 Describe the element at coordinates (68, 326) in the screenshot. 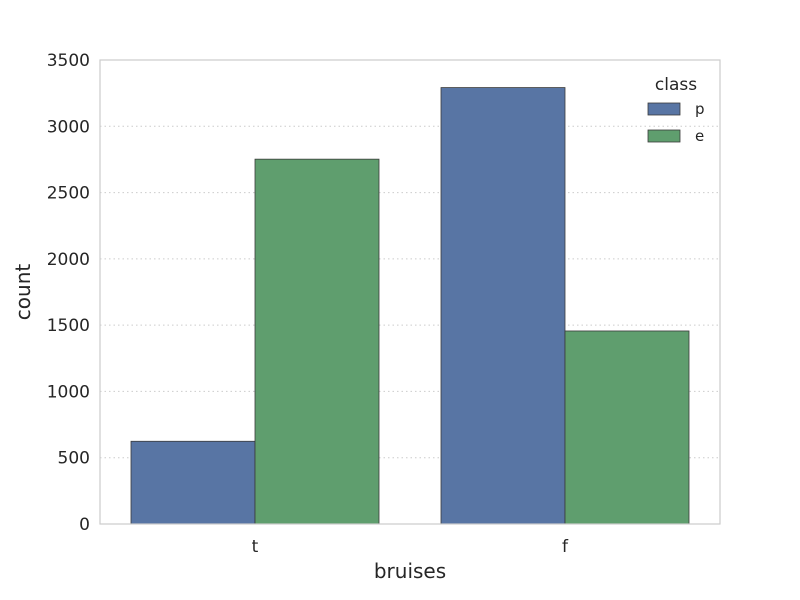

I see `y-tick-label: 1500` at that location.